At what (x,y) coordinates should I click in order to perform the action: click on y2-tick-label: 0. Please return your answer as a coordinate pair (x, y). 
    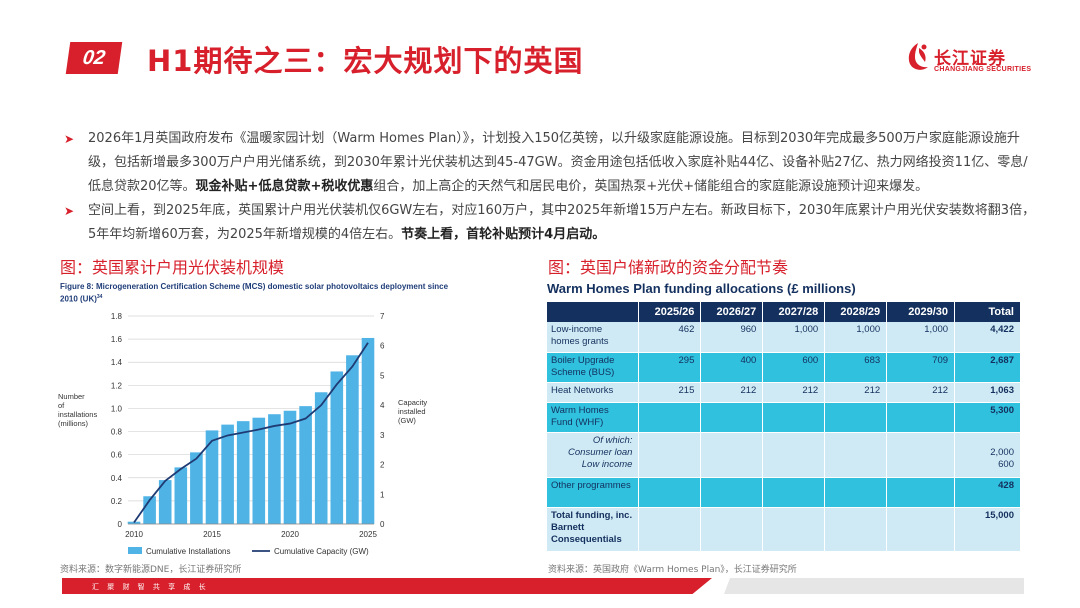
    Looking at the image, I should click on (382, 524).